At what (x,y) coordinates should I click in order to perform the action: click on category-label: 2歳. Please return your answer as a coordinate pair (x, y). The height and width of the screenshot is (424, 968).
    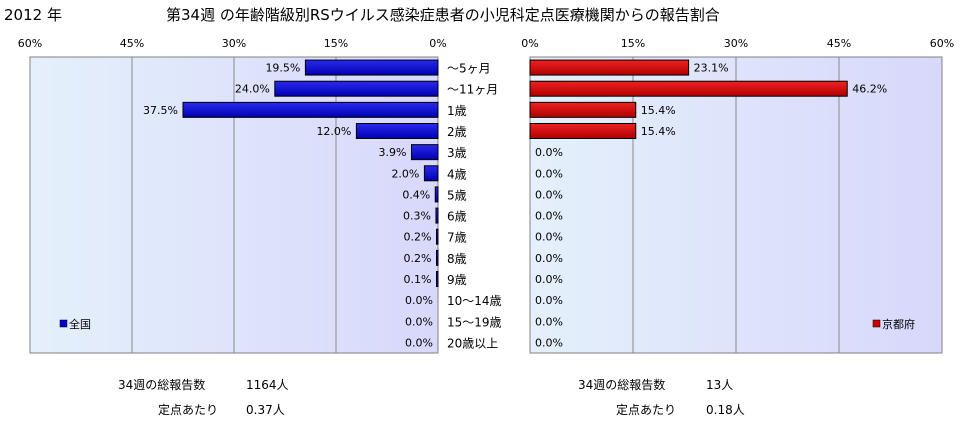
    Looking at the image, I should click on (457, 132).